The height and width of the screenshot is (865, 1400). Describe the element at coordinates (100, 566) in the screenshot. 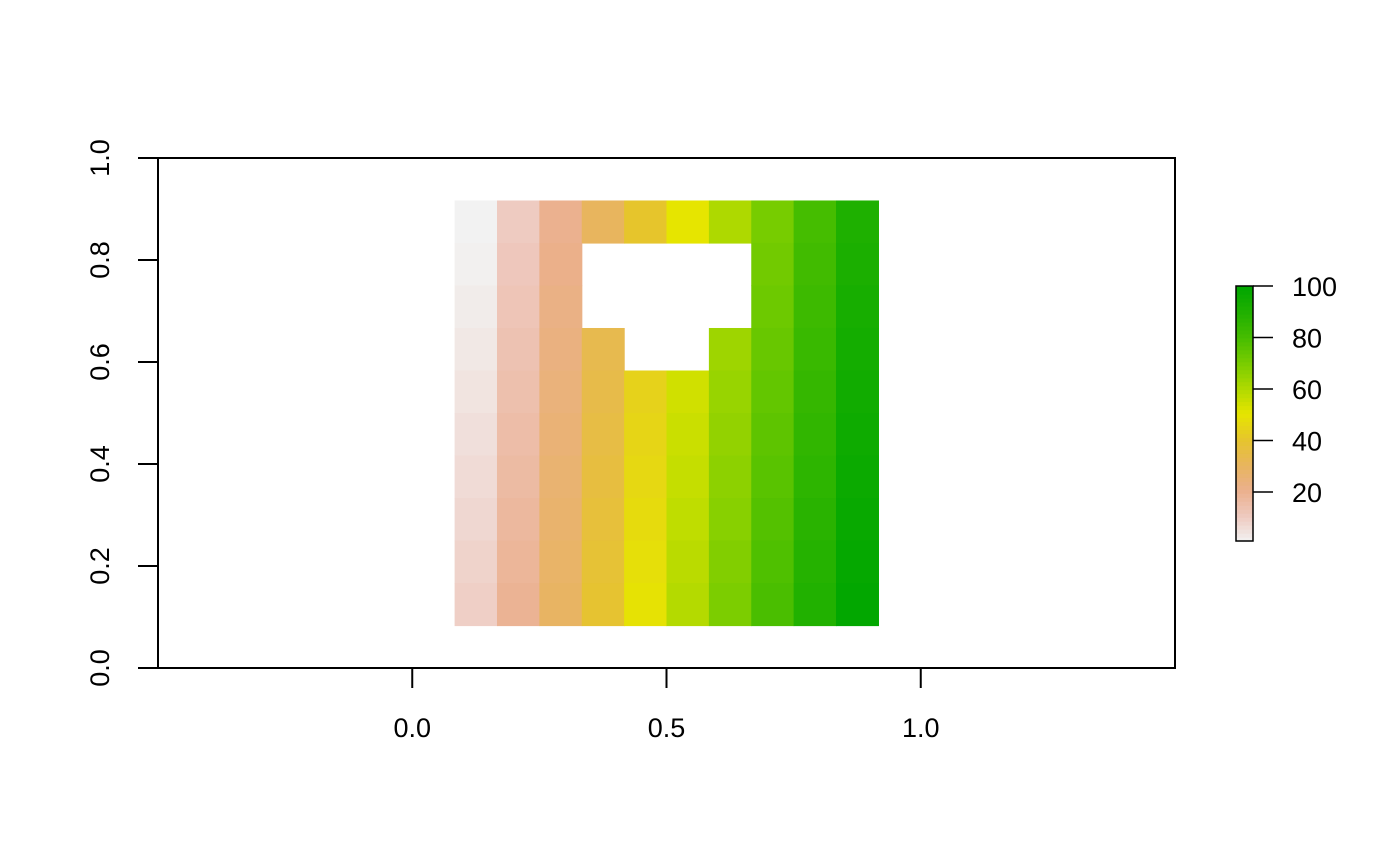

I see `y-tick-label: 0.2` at that location.